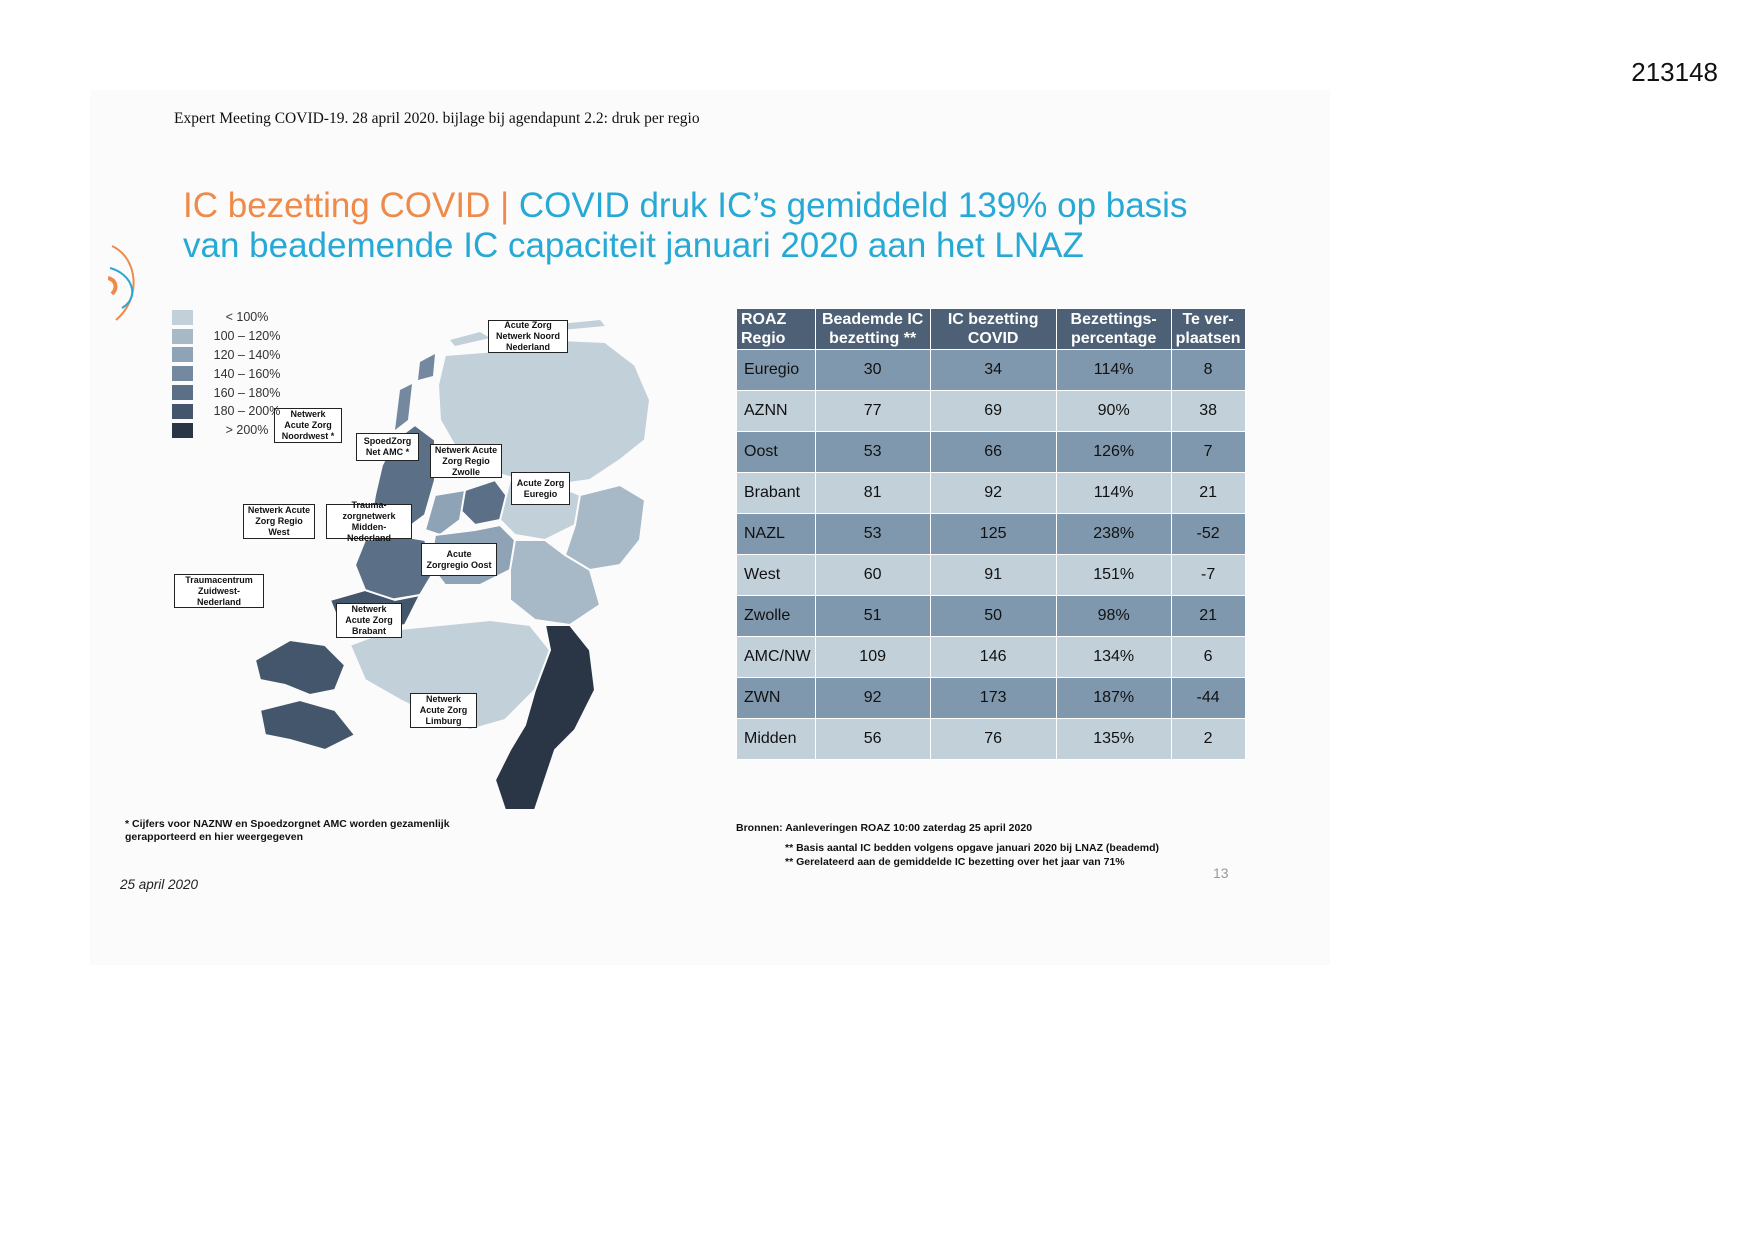  I want to click on table-cell: 6, so click(1208, 657).